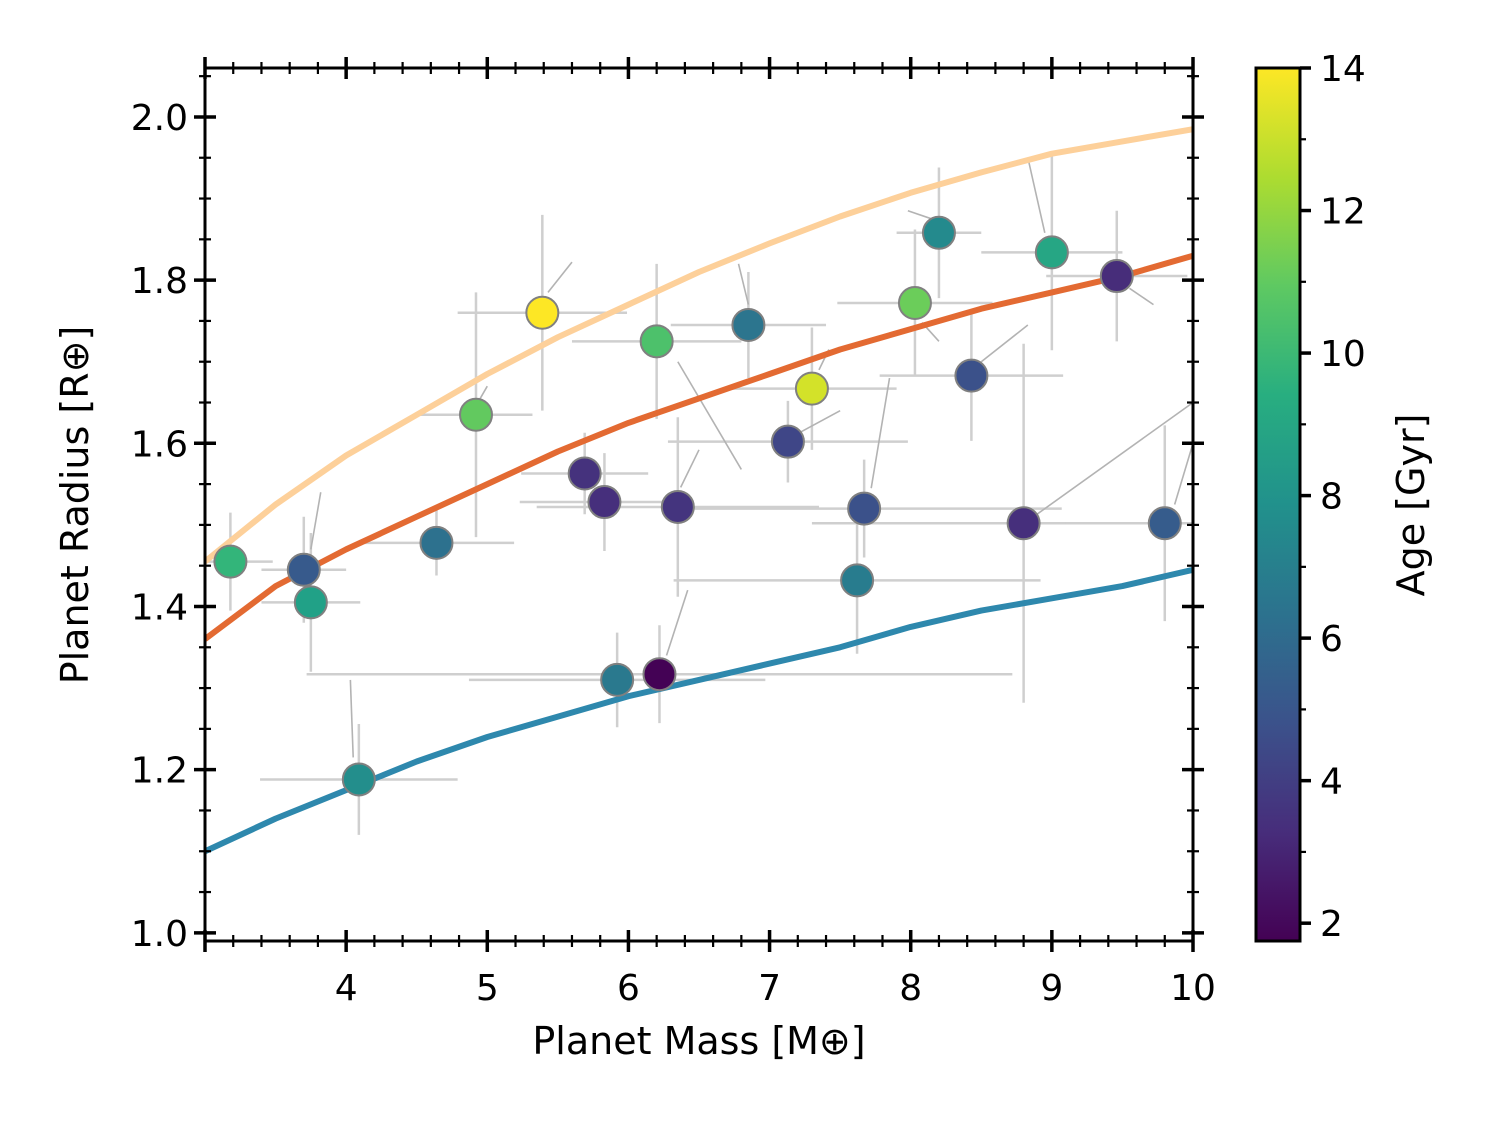  Describe the element at coordinates (1343, 354) in the screenshot. I see `colorbar-tick-label: 10` at that location.